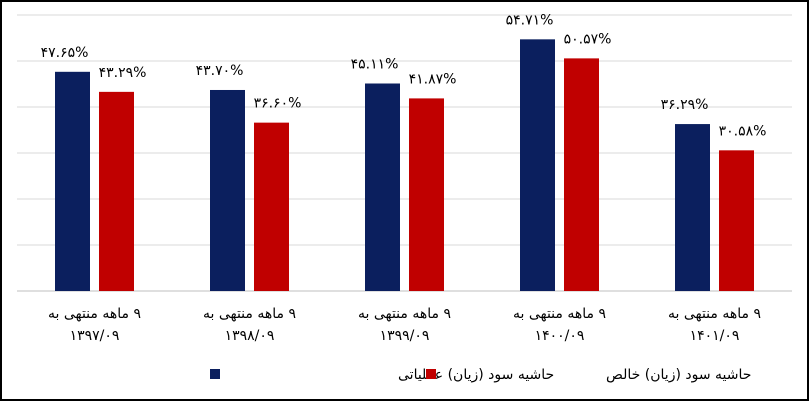 This screenshot has width=809, height=401. Describe the element at coordinates (123, 73) in the screenshot. I see `data-label: ۴۳.۲۹%` at that location.